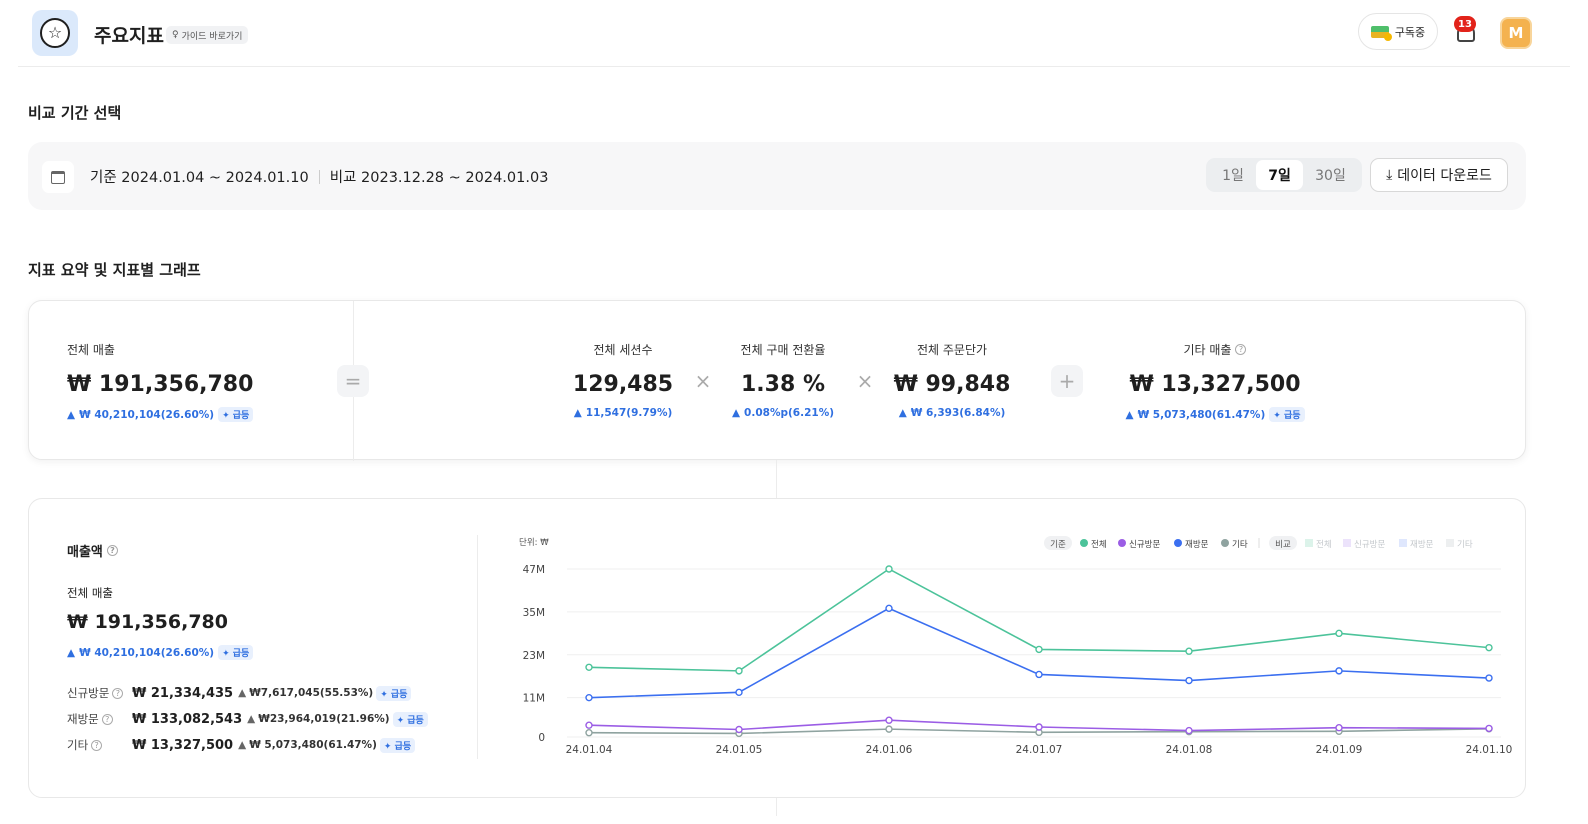 The height and width of the screenshot is (824, 1588). I want to click on legend-compare-label-item: 신규방문, so click(1369, 544).